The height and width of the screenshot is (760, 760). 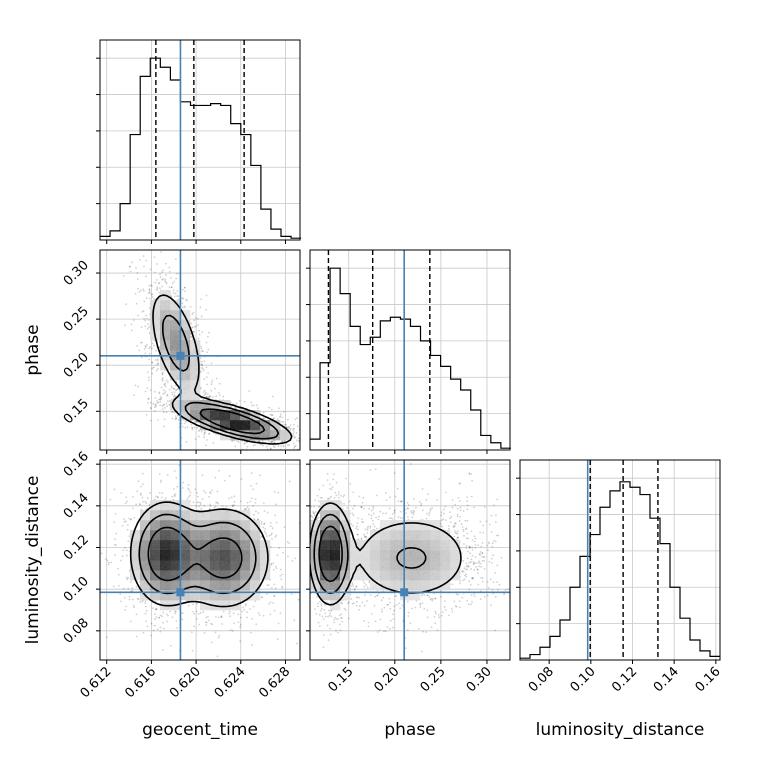 What do you see at coordinates (410, 358) in the screenshot?
I see `histogram-step` at bounding box center [410, 358].